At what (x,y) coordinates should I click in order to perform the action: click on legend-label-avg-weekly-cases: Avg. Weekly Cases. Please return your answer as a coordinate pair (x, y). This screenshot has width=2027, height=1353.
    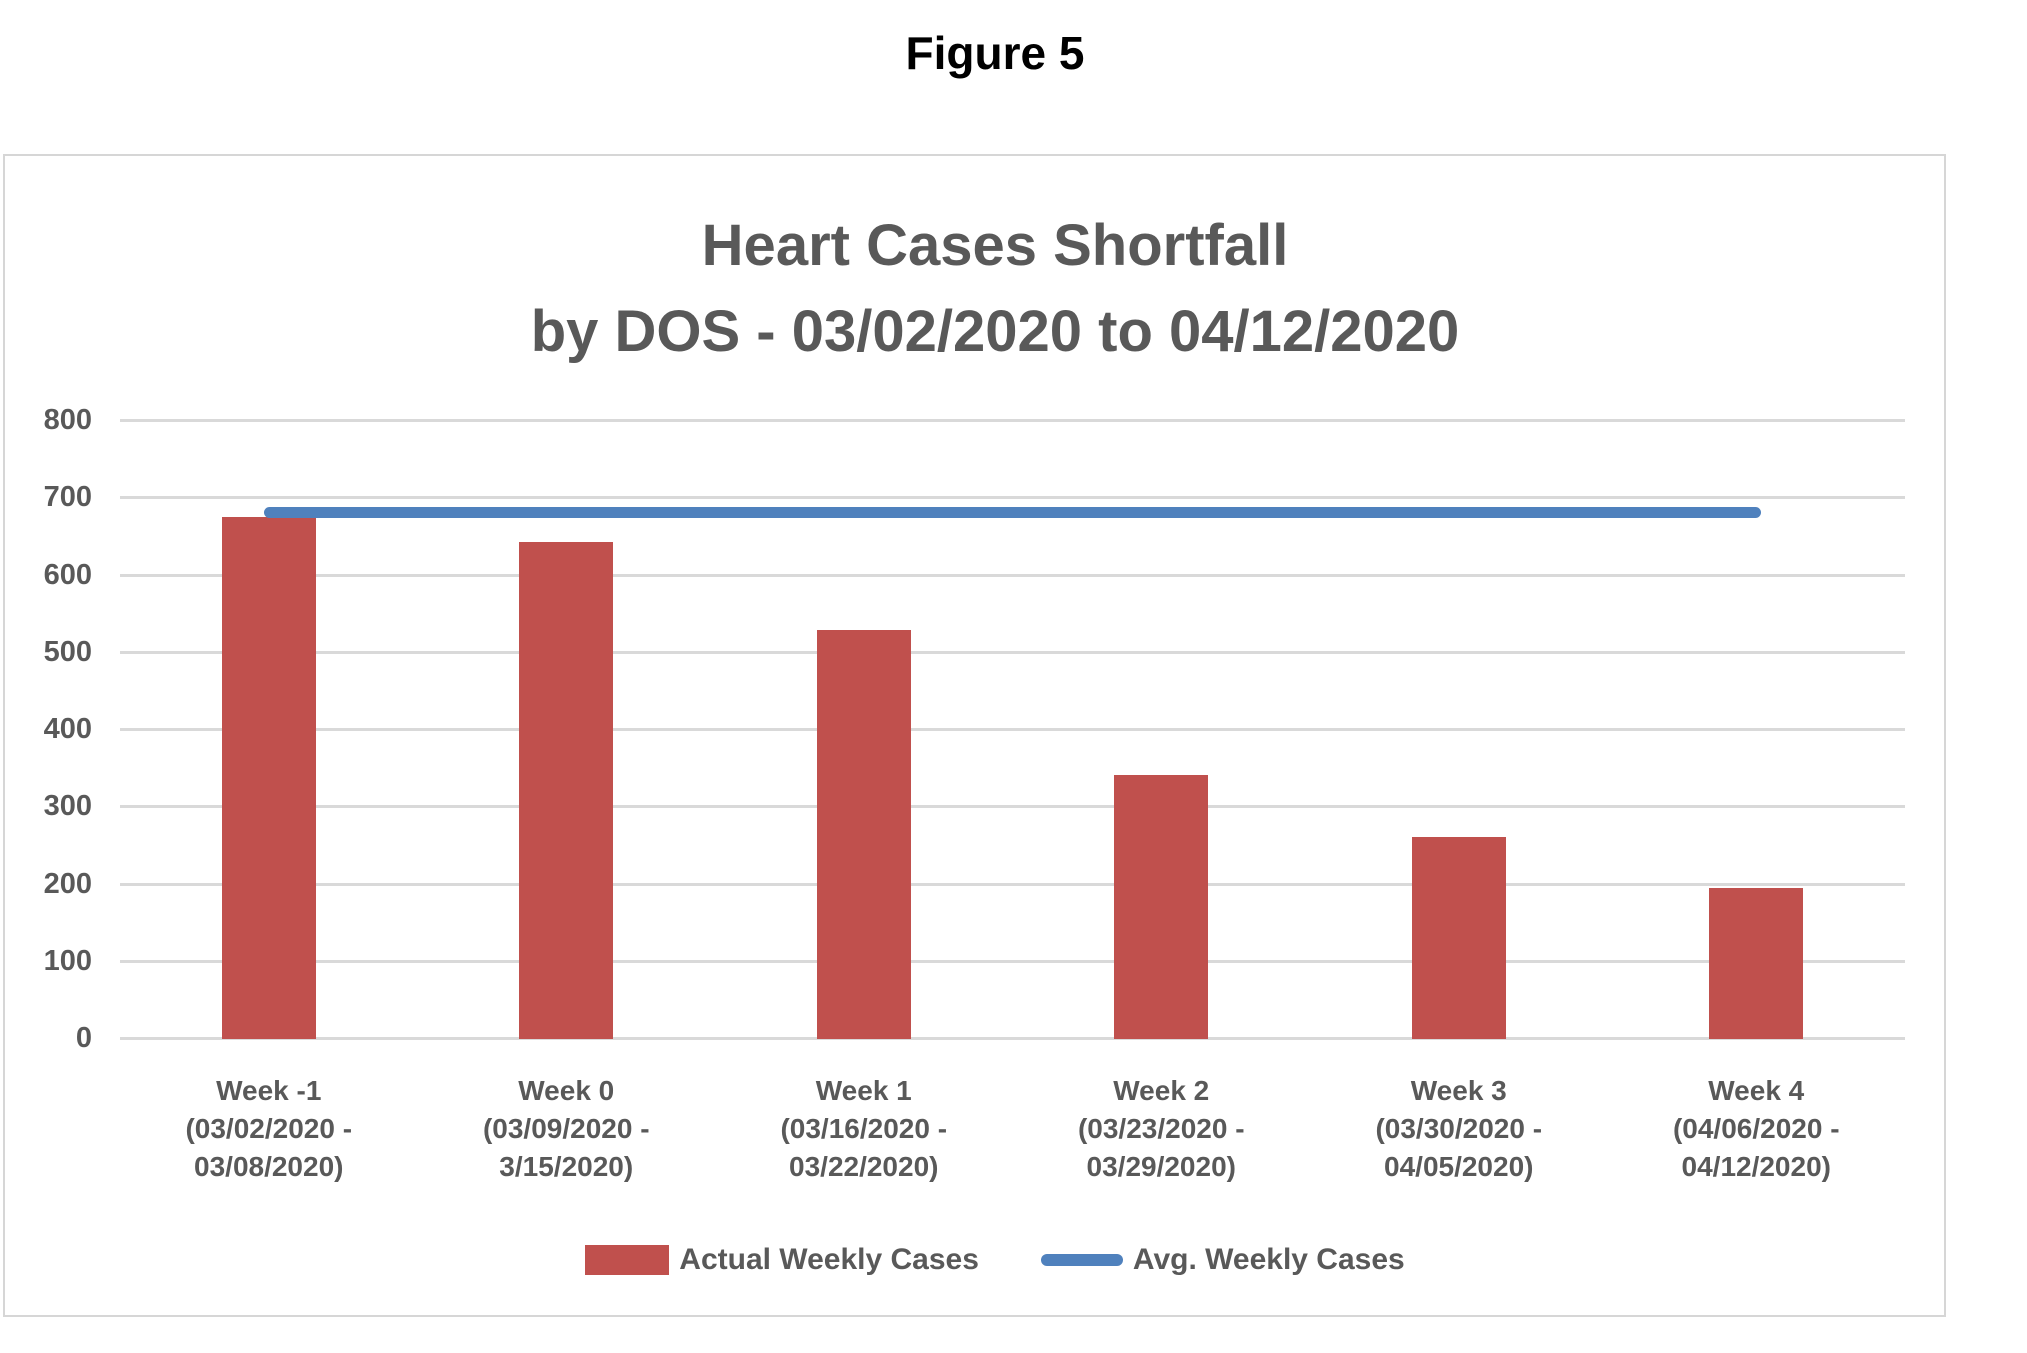
    Looking at the image, I should click on (1268, 1259).